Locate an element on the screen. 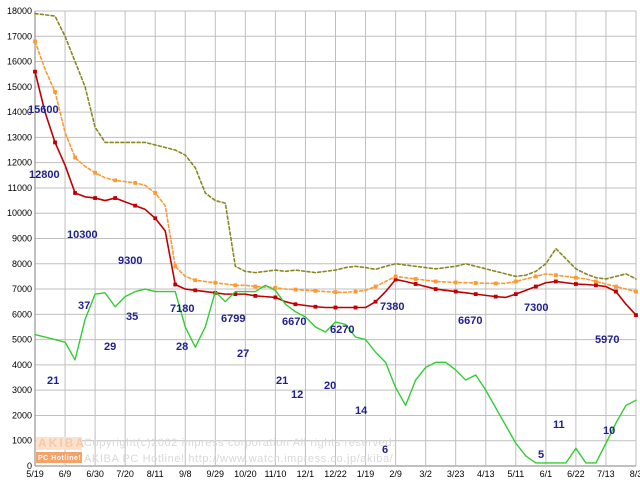  count-value-label: 20 is located at coordinates (330, 386).